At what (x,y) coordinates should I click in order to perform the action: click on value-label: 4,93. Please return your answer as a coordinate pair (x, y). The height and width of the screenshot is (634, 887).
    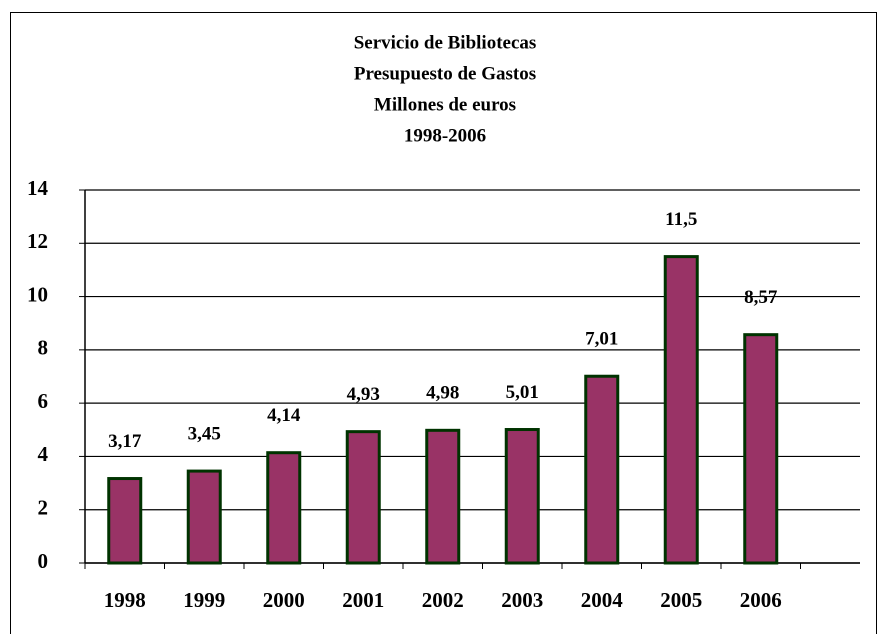
    Looking at the image, I should click on (363, 394).